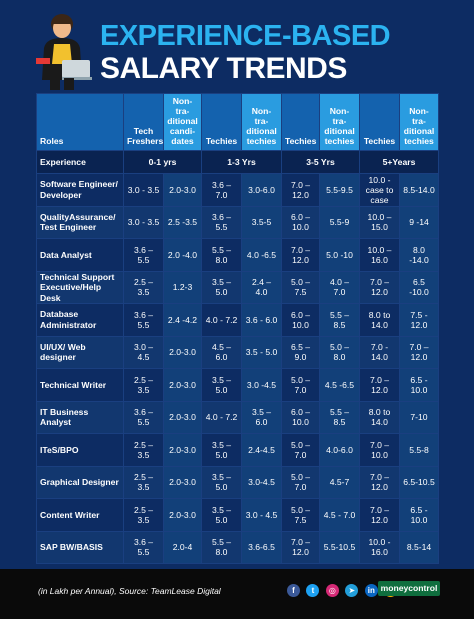  I want to click on salary-cell: 3.5 - 5.0, so click(261, 352).